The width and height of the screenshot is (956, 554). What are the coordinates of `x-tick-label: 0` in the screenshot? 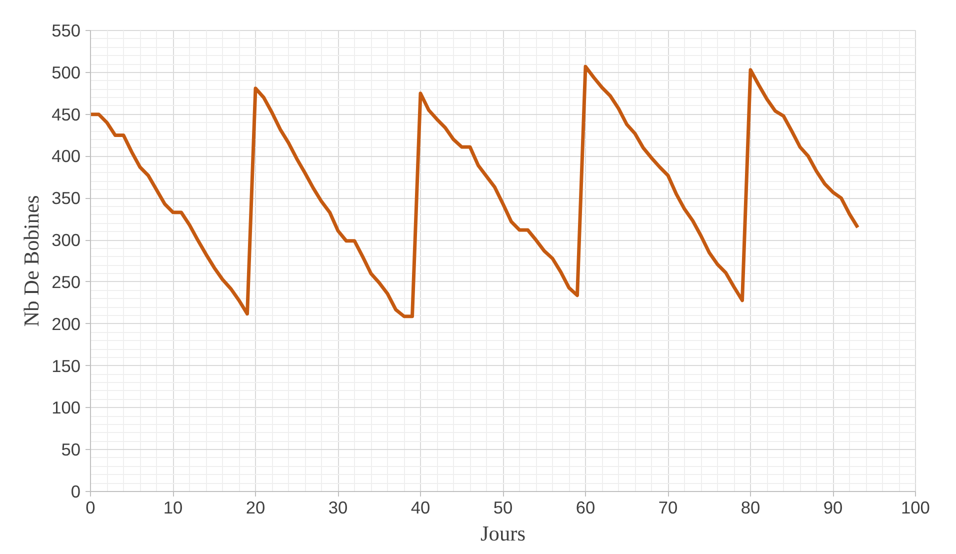 It's located at (91, 508).